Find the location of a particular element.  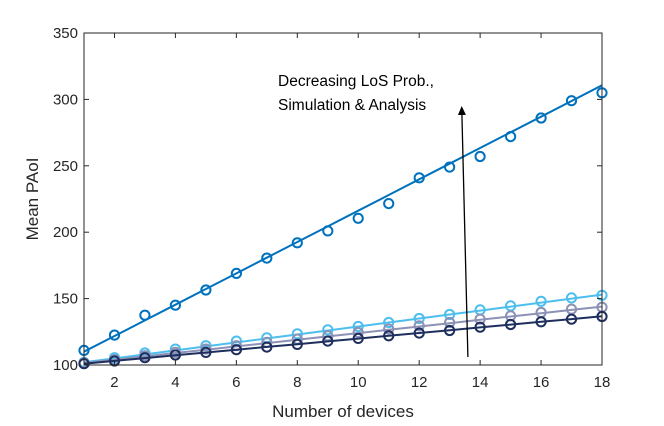

x-tick-label: 10 is located at coordinates (358, 382).